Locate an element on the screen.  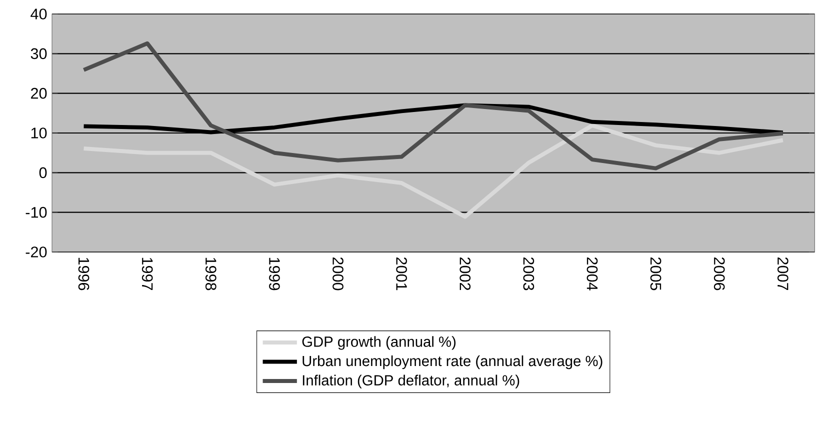
y-tick-label: 30 is located at coordinates (38, 54).